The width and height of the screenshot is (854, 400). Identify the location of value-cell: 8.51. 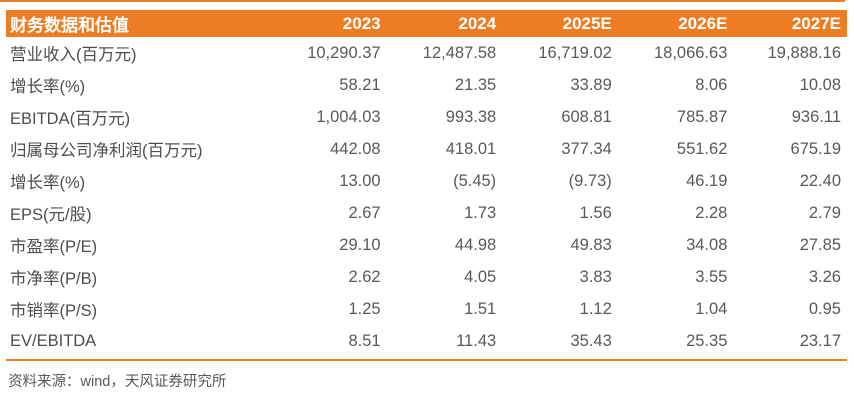
(364, 340).